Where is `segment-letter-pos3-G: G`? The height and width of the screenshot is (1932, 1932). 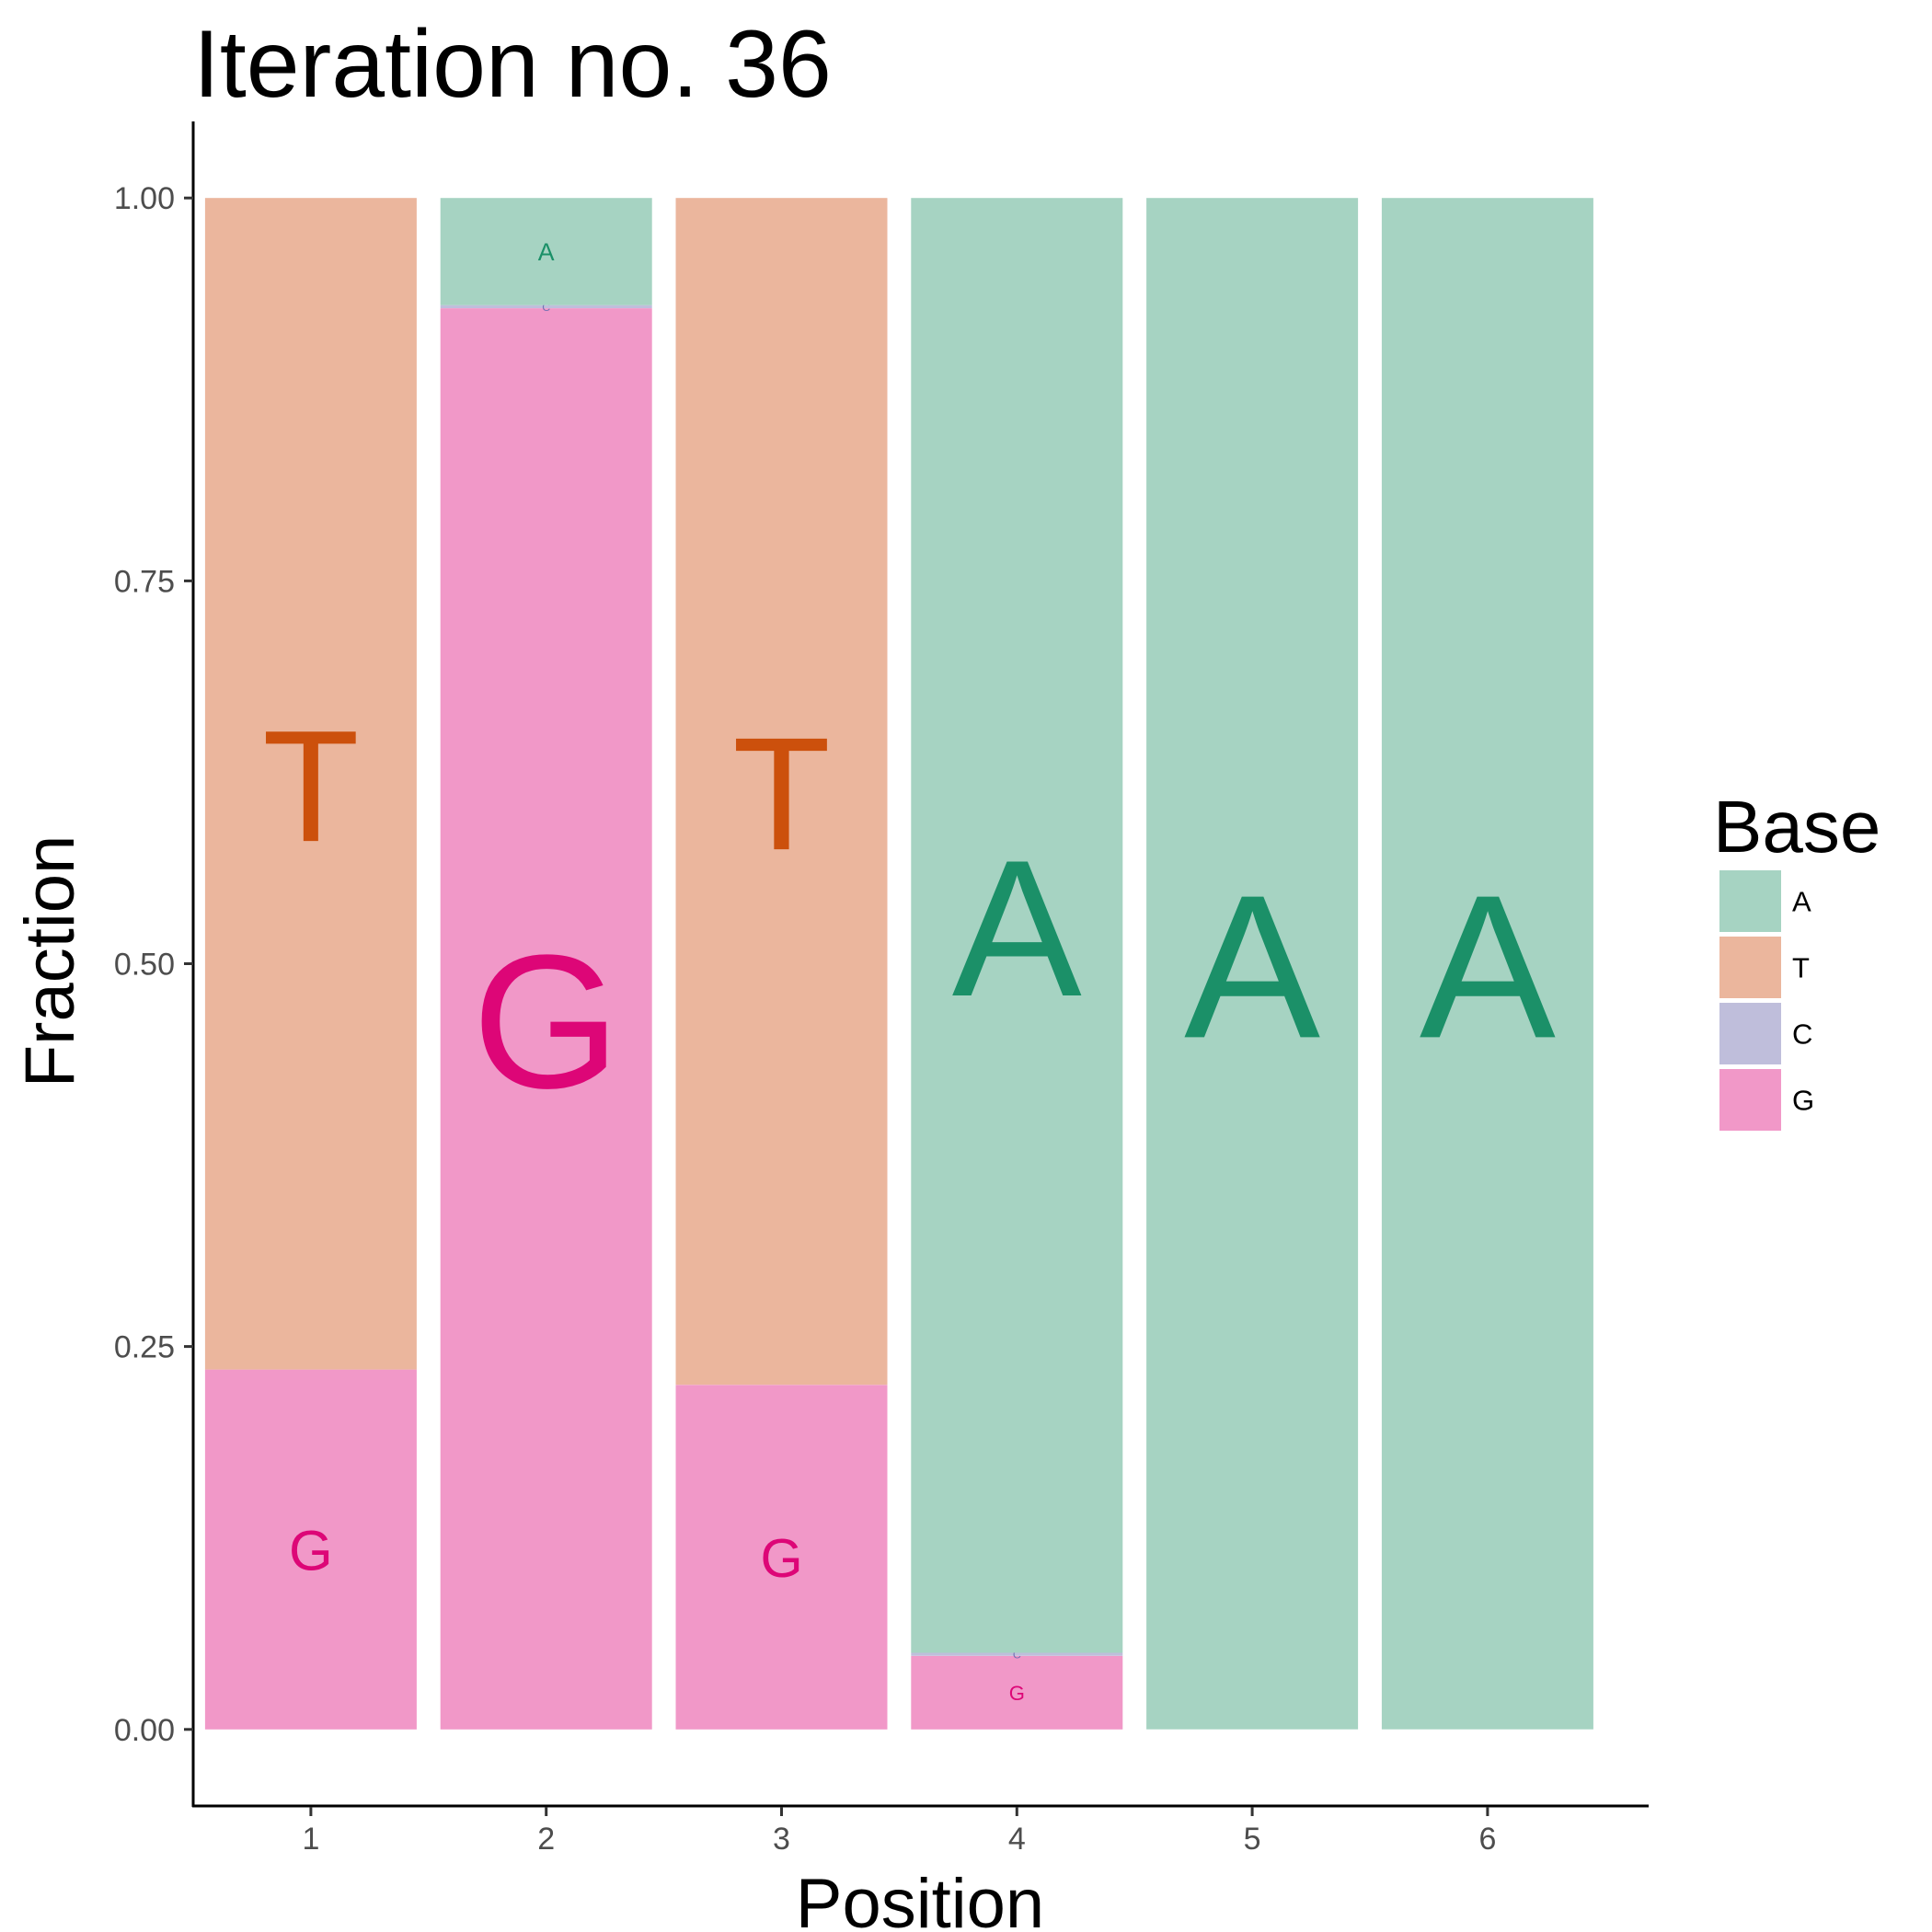
segment-letter-pos3-G: G is located at coordinates (781, 1558).